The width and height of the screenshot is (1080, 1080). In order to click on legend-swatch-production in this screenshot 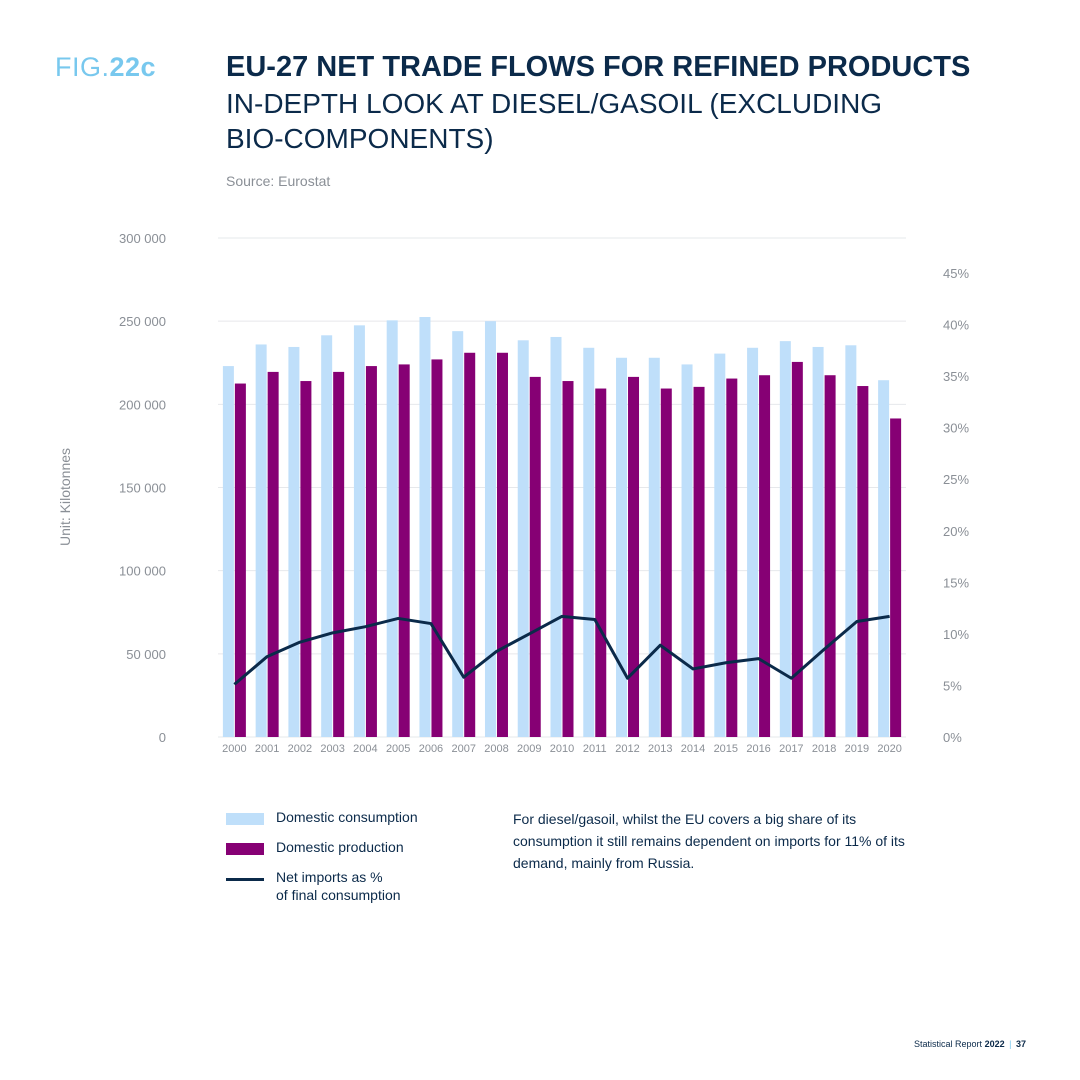, I will do `click(245, 849)`.